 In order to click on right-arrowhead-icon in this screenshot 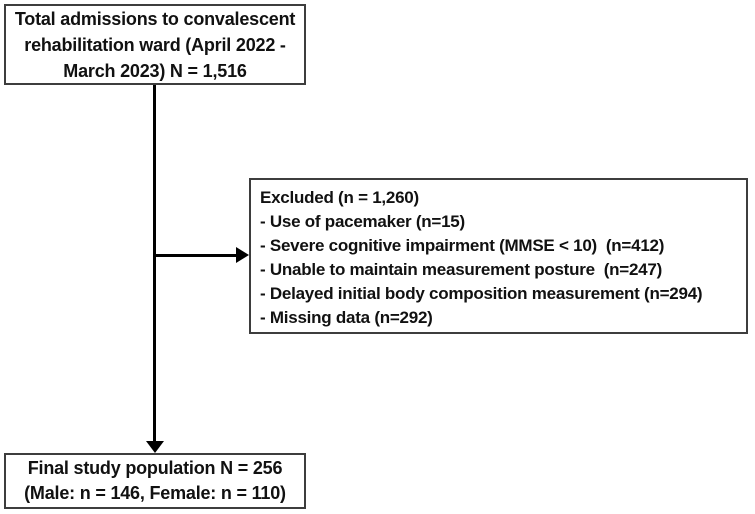, I will do `click(242, 255)`.